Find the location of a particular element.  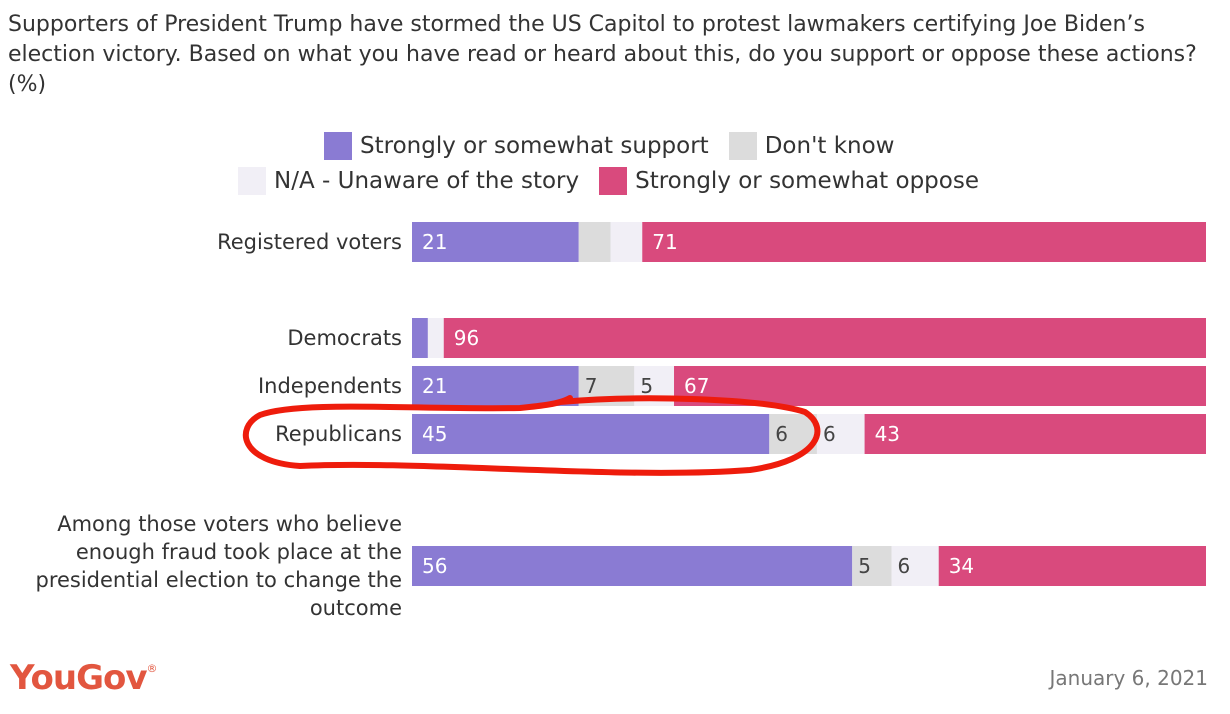

legend-item-oppose: Strongly or somewhat oppose is located at coordinates (789, 181).